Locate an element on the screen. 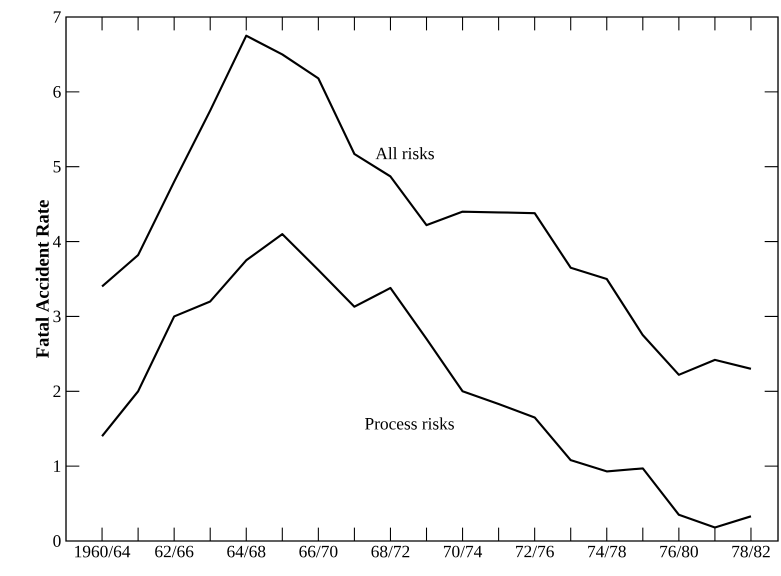  x-tick-label: 1960/64 is located at coordinates (102, 552).